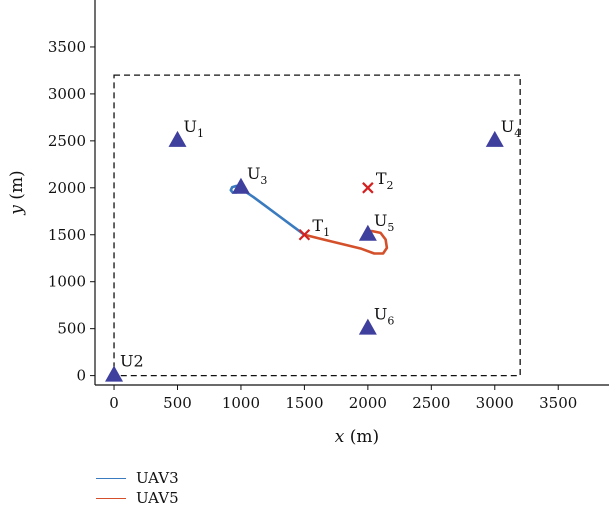 Image resolution: width=609 pixels, height=520 pixels. Describe the element at coordinates (81, 376) in the screenshot. I see `y-tick-label: 0` at that location.